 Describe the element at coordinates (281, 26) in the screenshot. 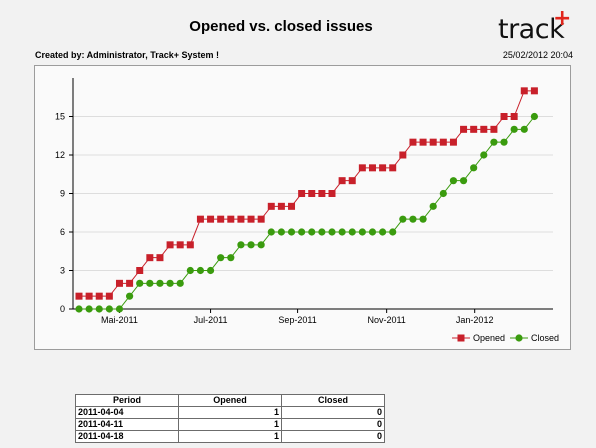

I see `report-title: Opened vs. closed issues` at that location.